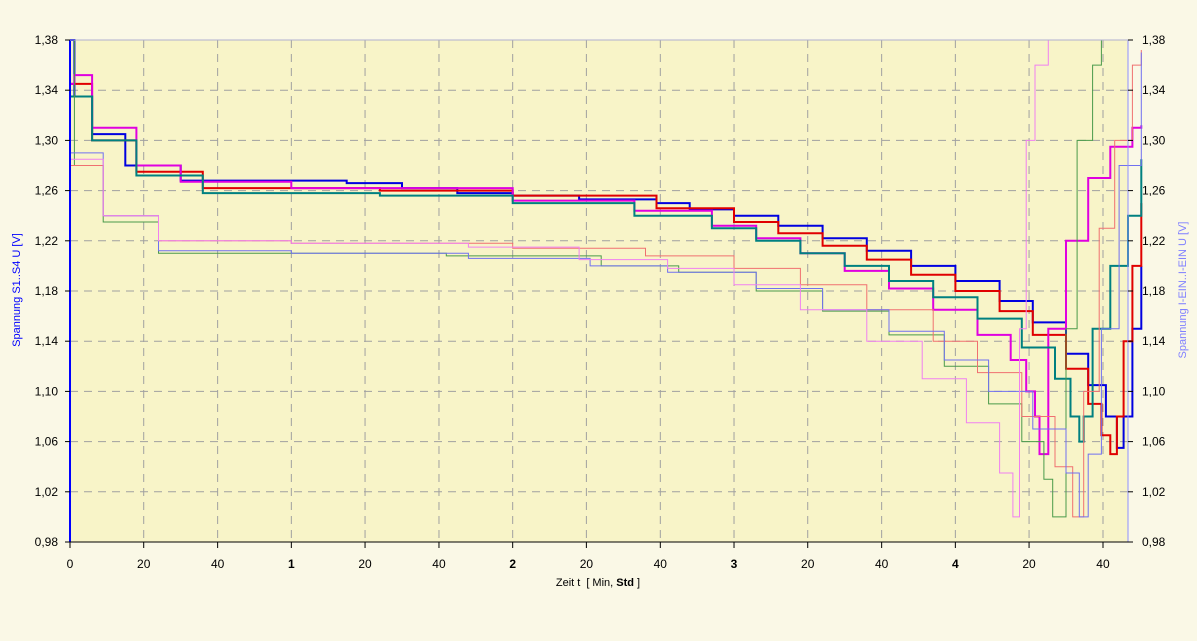  I want to click on y-tick-label-left: 1,34, so click(47, 90).